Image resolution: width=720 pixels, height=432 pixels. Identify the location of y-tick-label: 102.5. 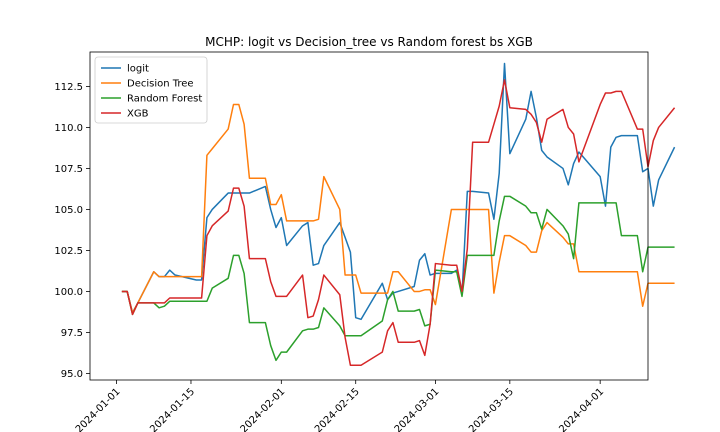
(68, 251).